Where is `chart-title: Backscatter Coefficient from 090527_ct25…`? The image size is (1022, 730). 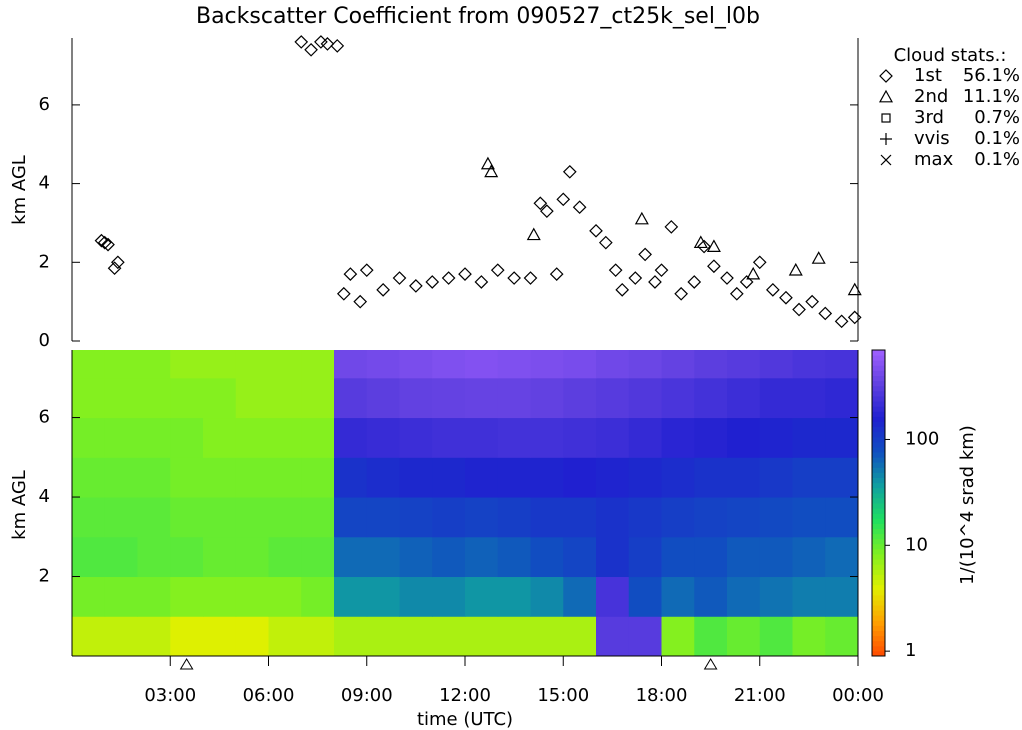 chart-title: Backscatter Coefficient from 090527_ct25… is located at coordinates (478, 16).